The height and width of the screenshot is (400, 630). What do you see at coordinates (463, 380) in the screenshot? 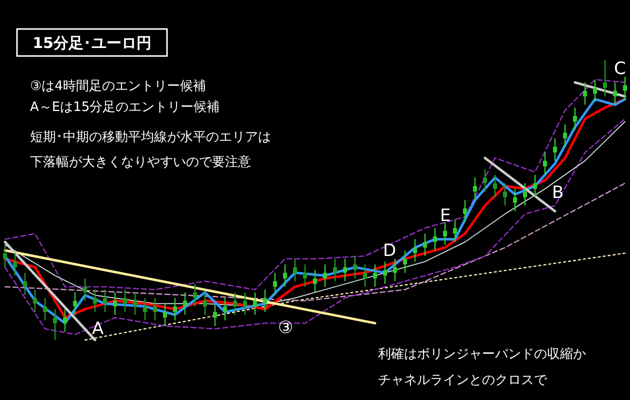
I see `text: チャネルラインとのクロスで` at bounding box center [463, 380].